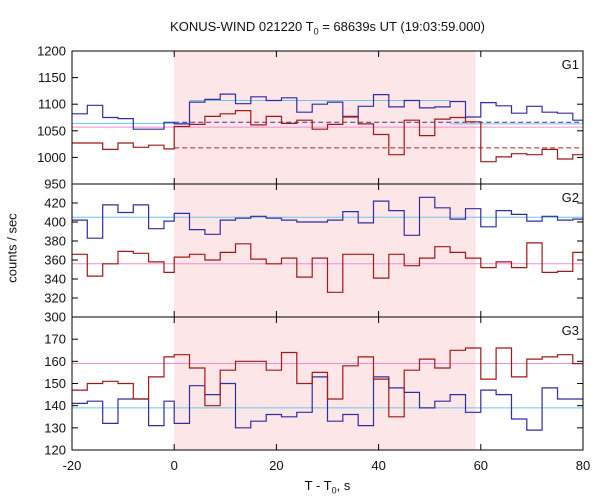 The height and width of the screenshot is (500, 600). Describe the element at coordinates (55, 279) in the screenshot. I see `y-tick-label: 340` at that location.